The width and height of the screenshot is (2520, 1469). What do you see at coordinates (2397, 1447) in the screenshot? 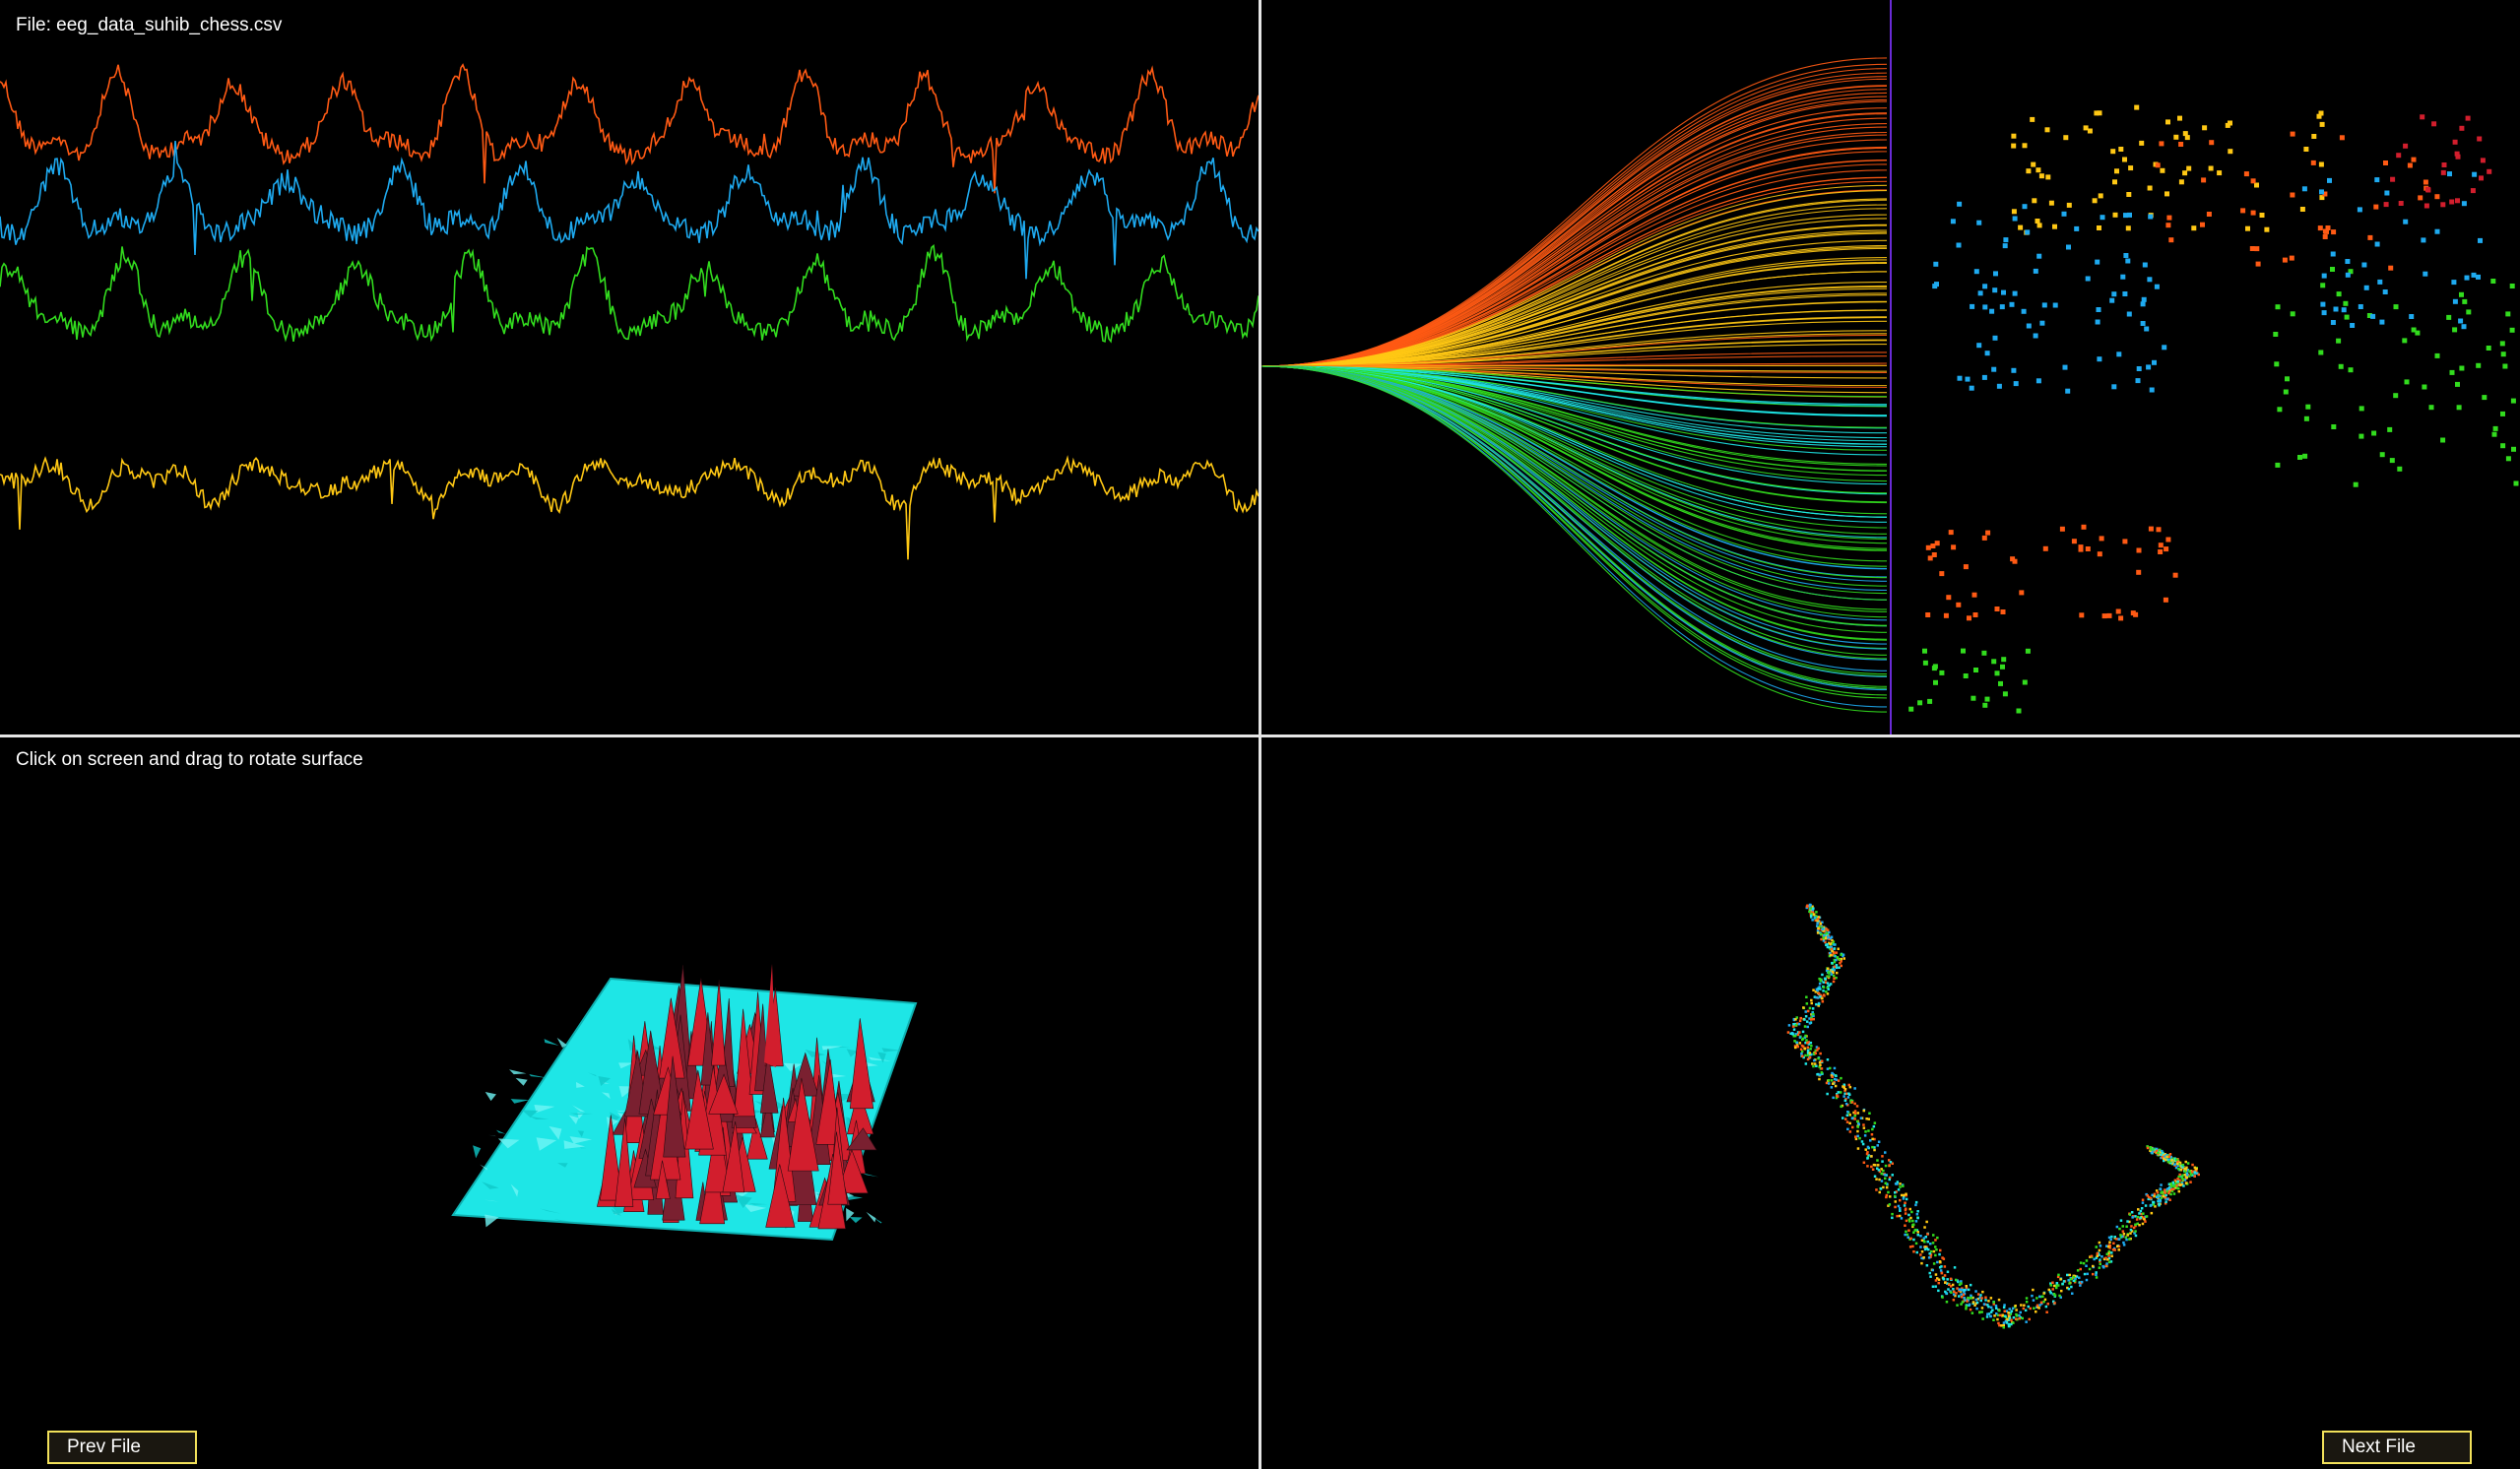
I see `next-file-button: Next File` at bounding box center [2397, 1447].